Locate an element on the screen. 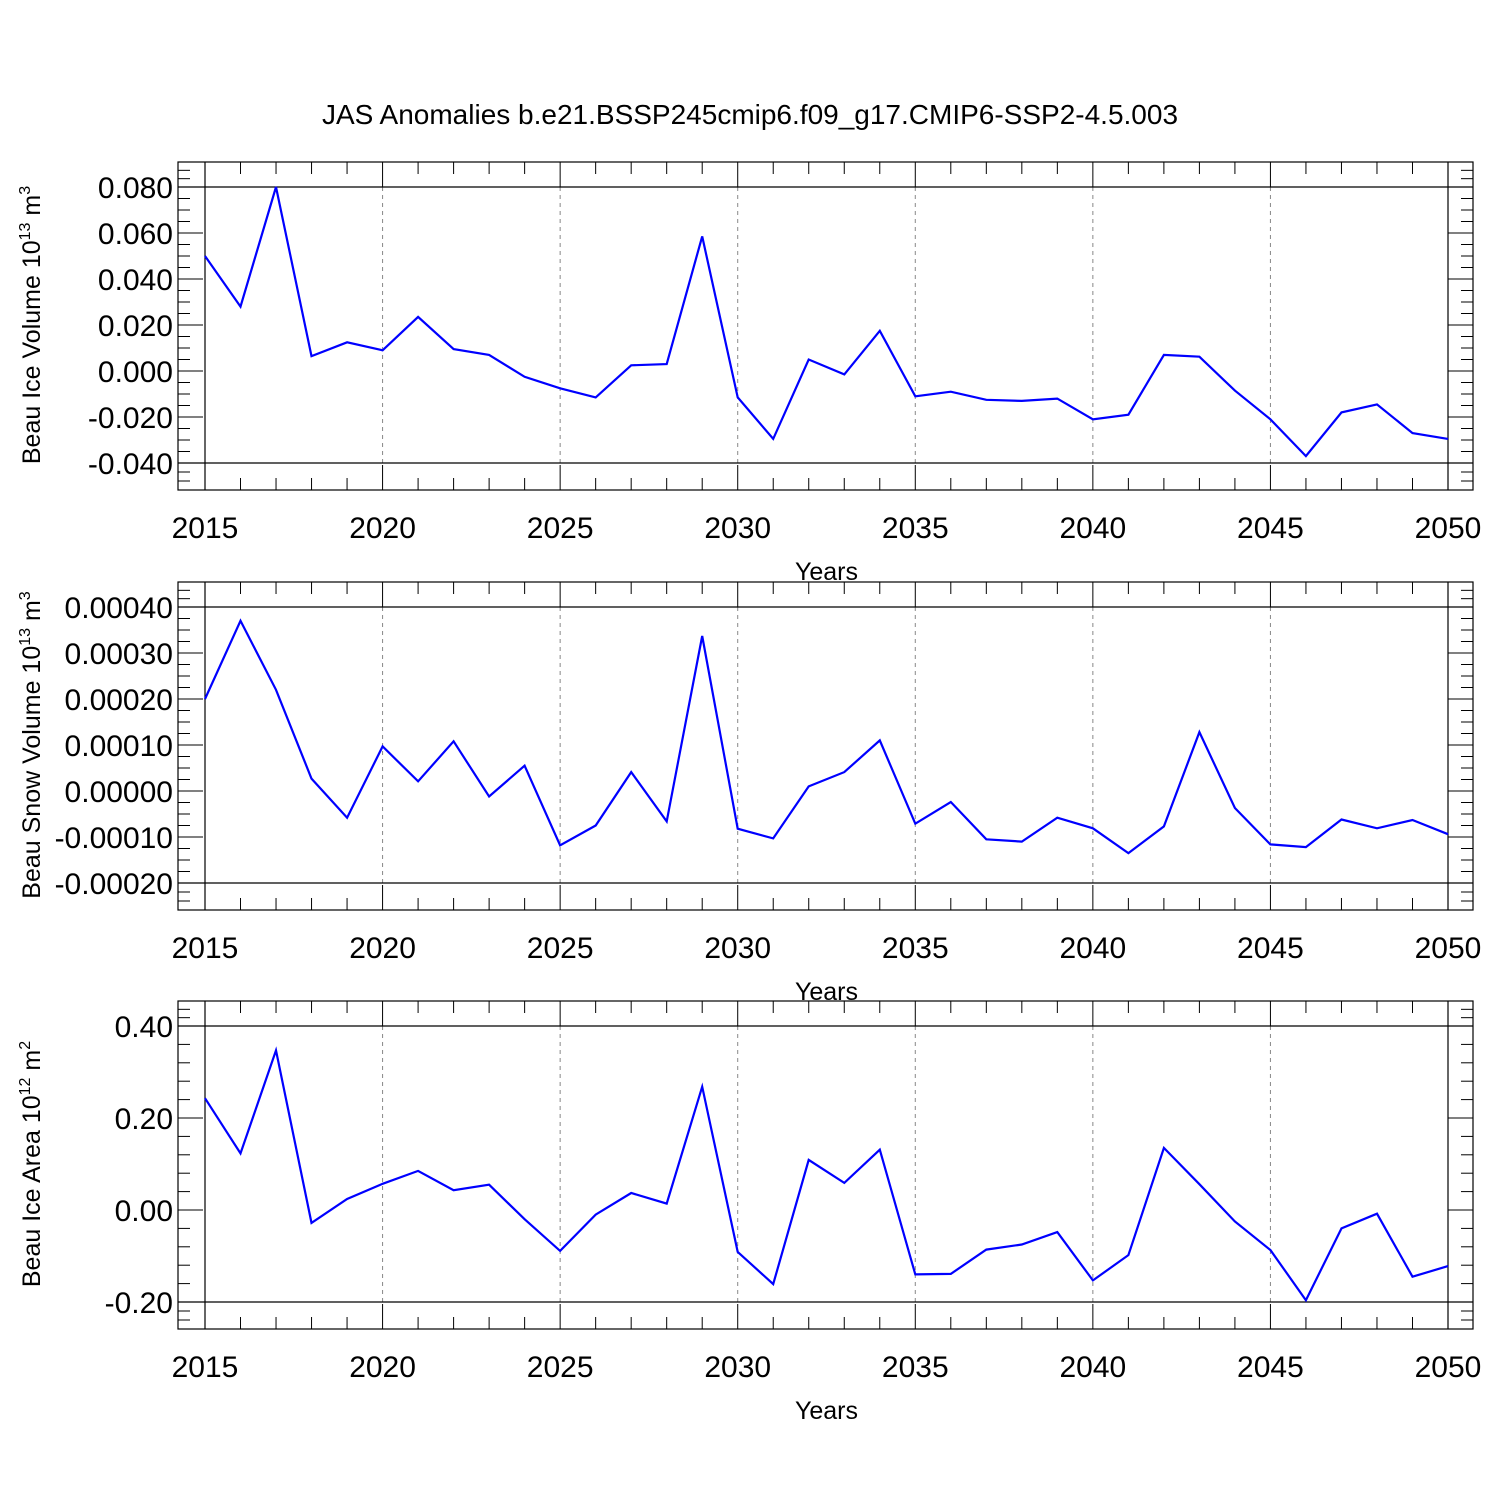 This screenshot has width=1500, height=1500. y-tick-label: 0.40 is located at coordinates (144, 1027).